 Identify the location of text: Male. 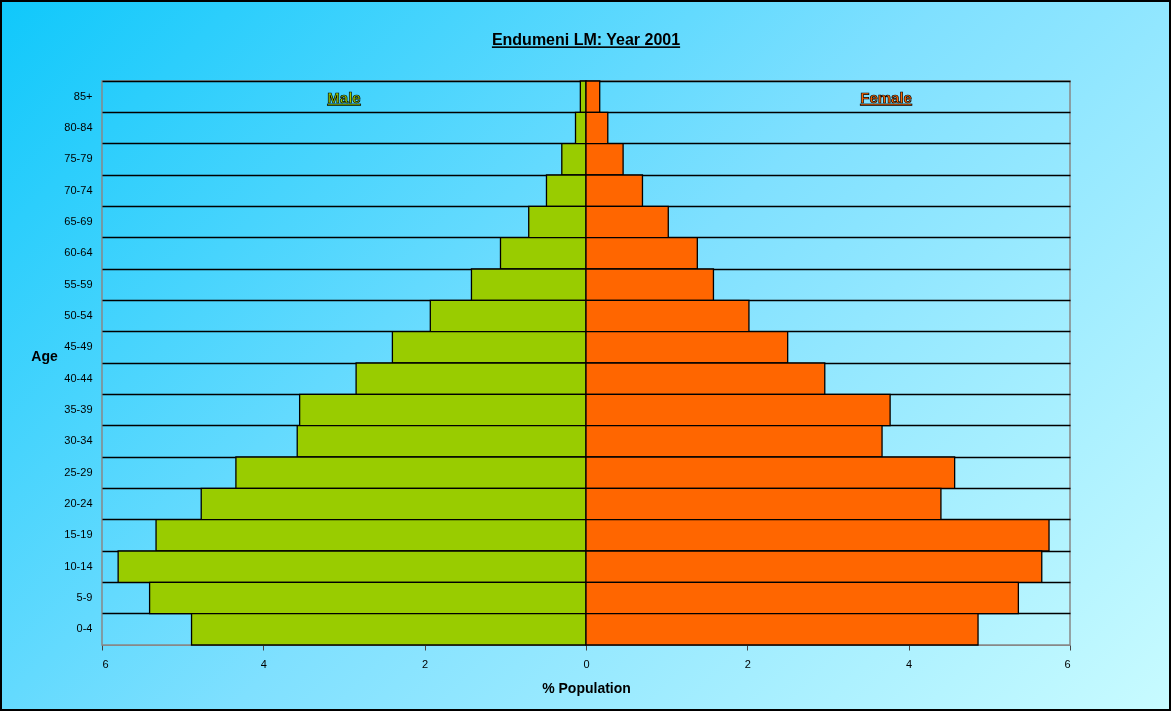
(344, 97).